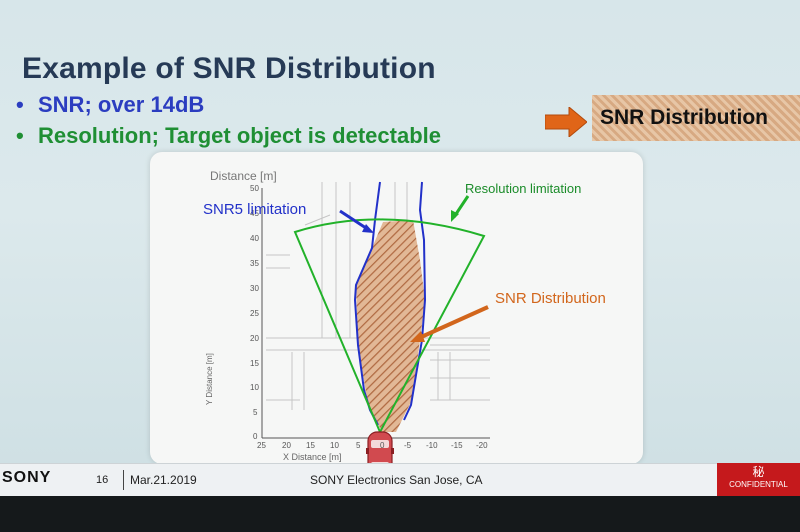  Describe the element at coordinates (417, 336) in the screenshot. I see `distribution-pointer-head` at that location.